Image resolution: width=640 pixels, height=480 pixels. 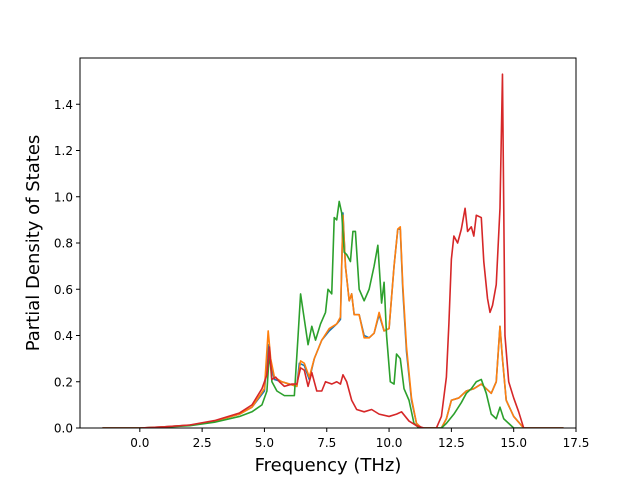 What do you see at coordinates (326, 443) in the screenshot?
I see `x-tick-label: 7.5` at bounding box center [326, 443].